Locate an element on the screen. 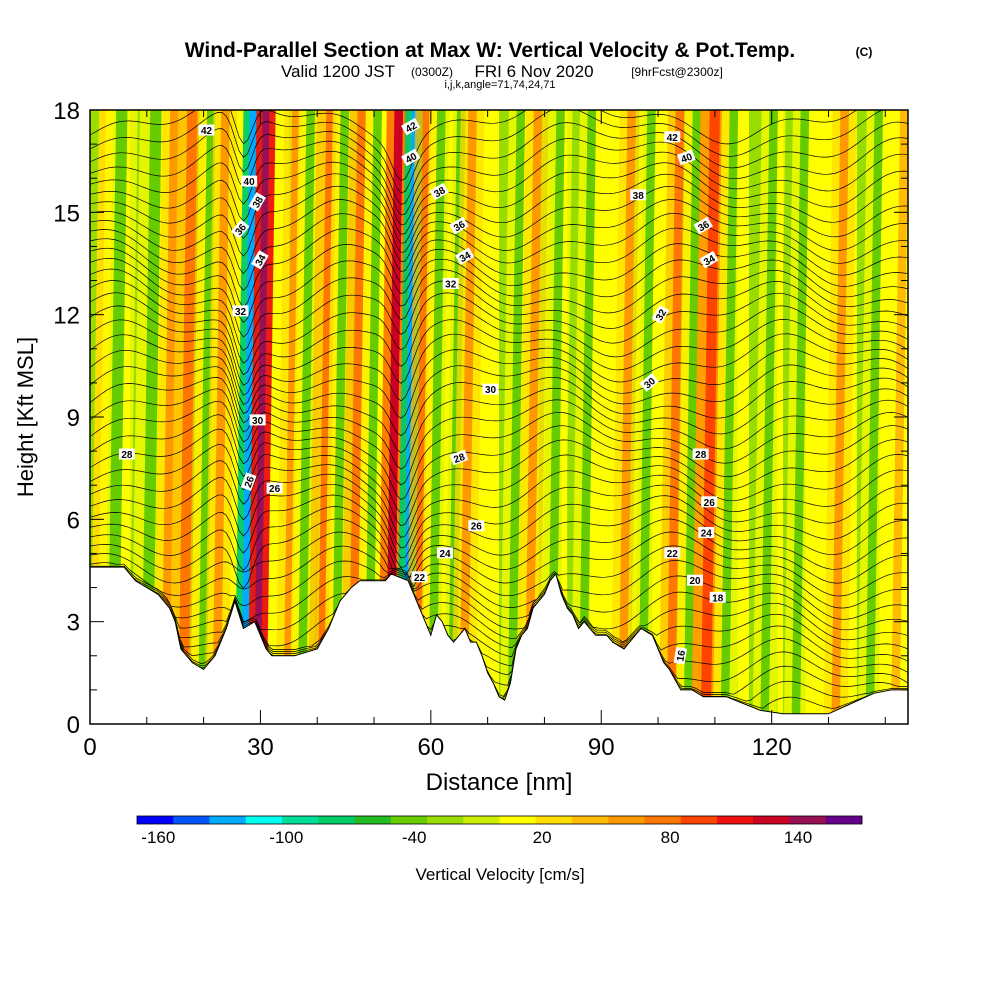  x-tick-label: 120 is located at coordinates (772, 747).